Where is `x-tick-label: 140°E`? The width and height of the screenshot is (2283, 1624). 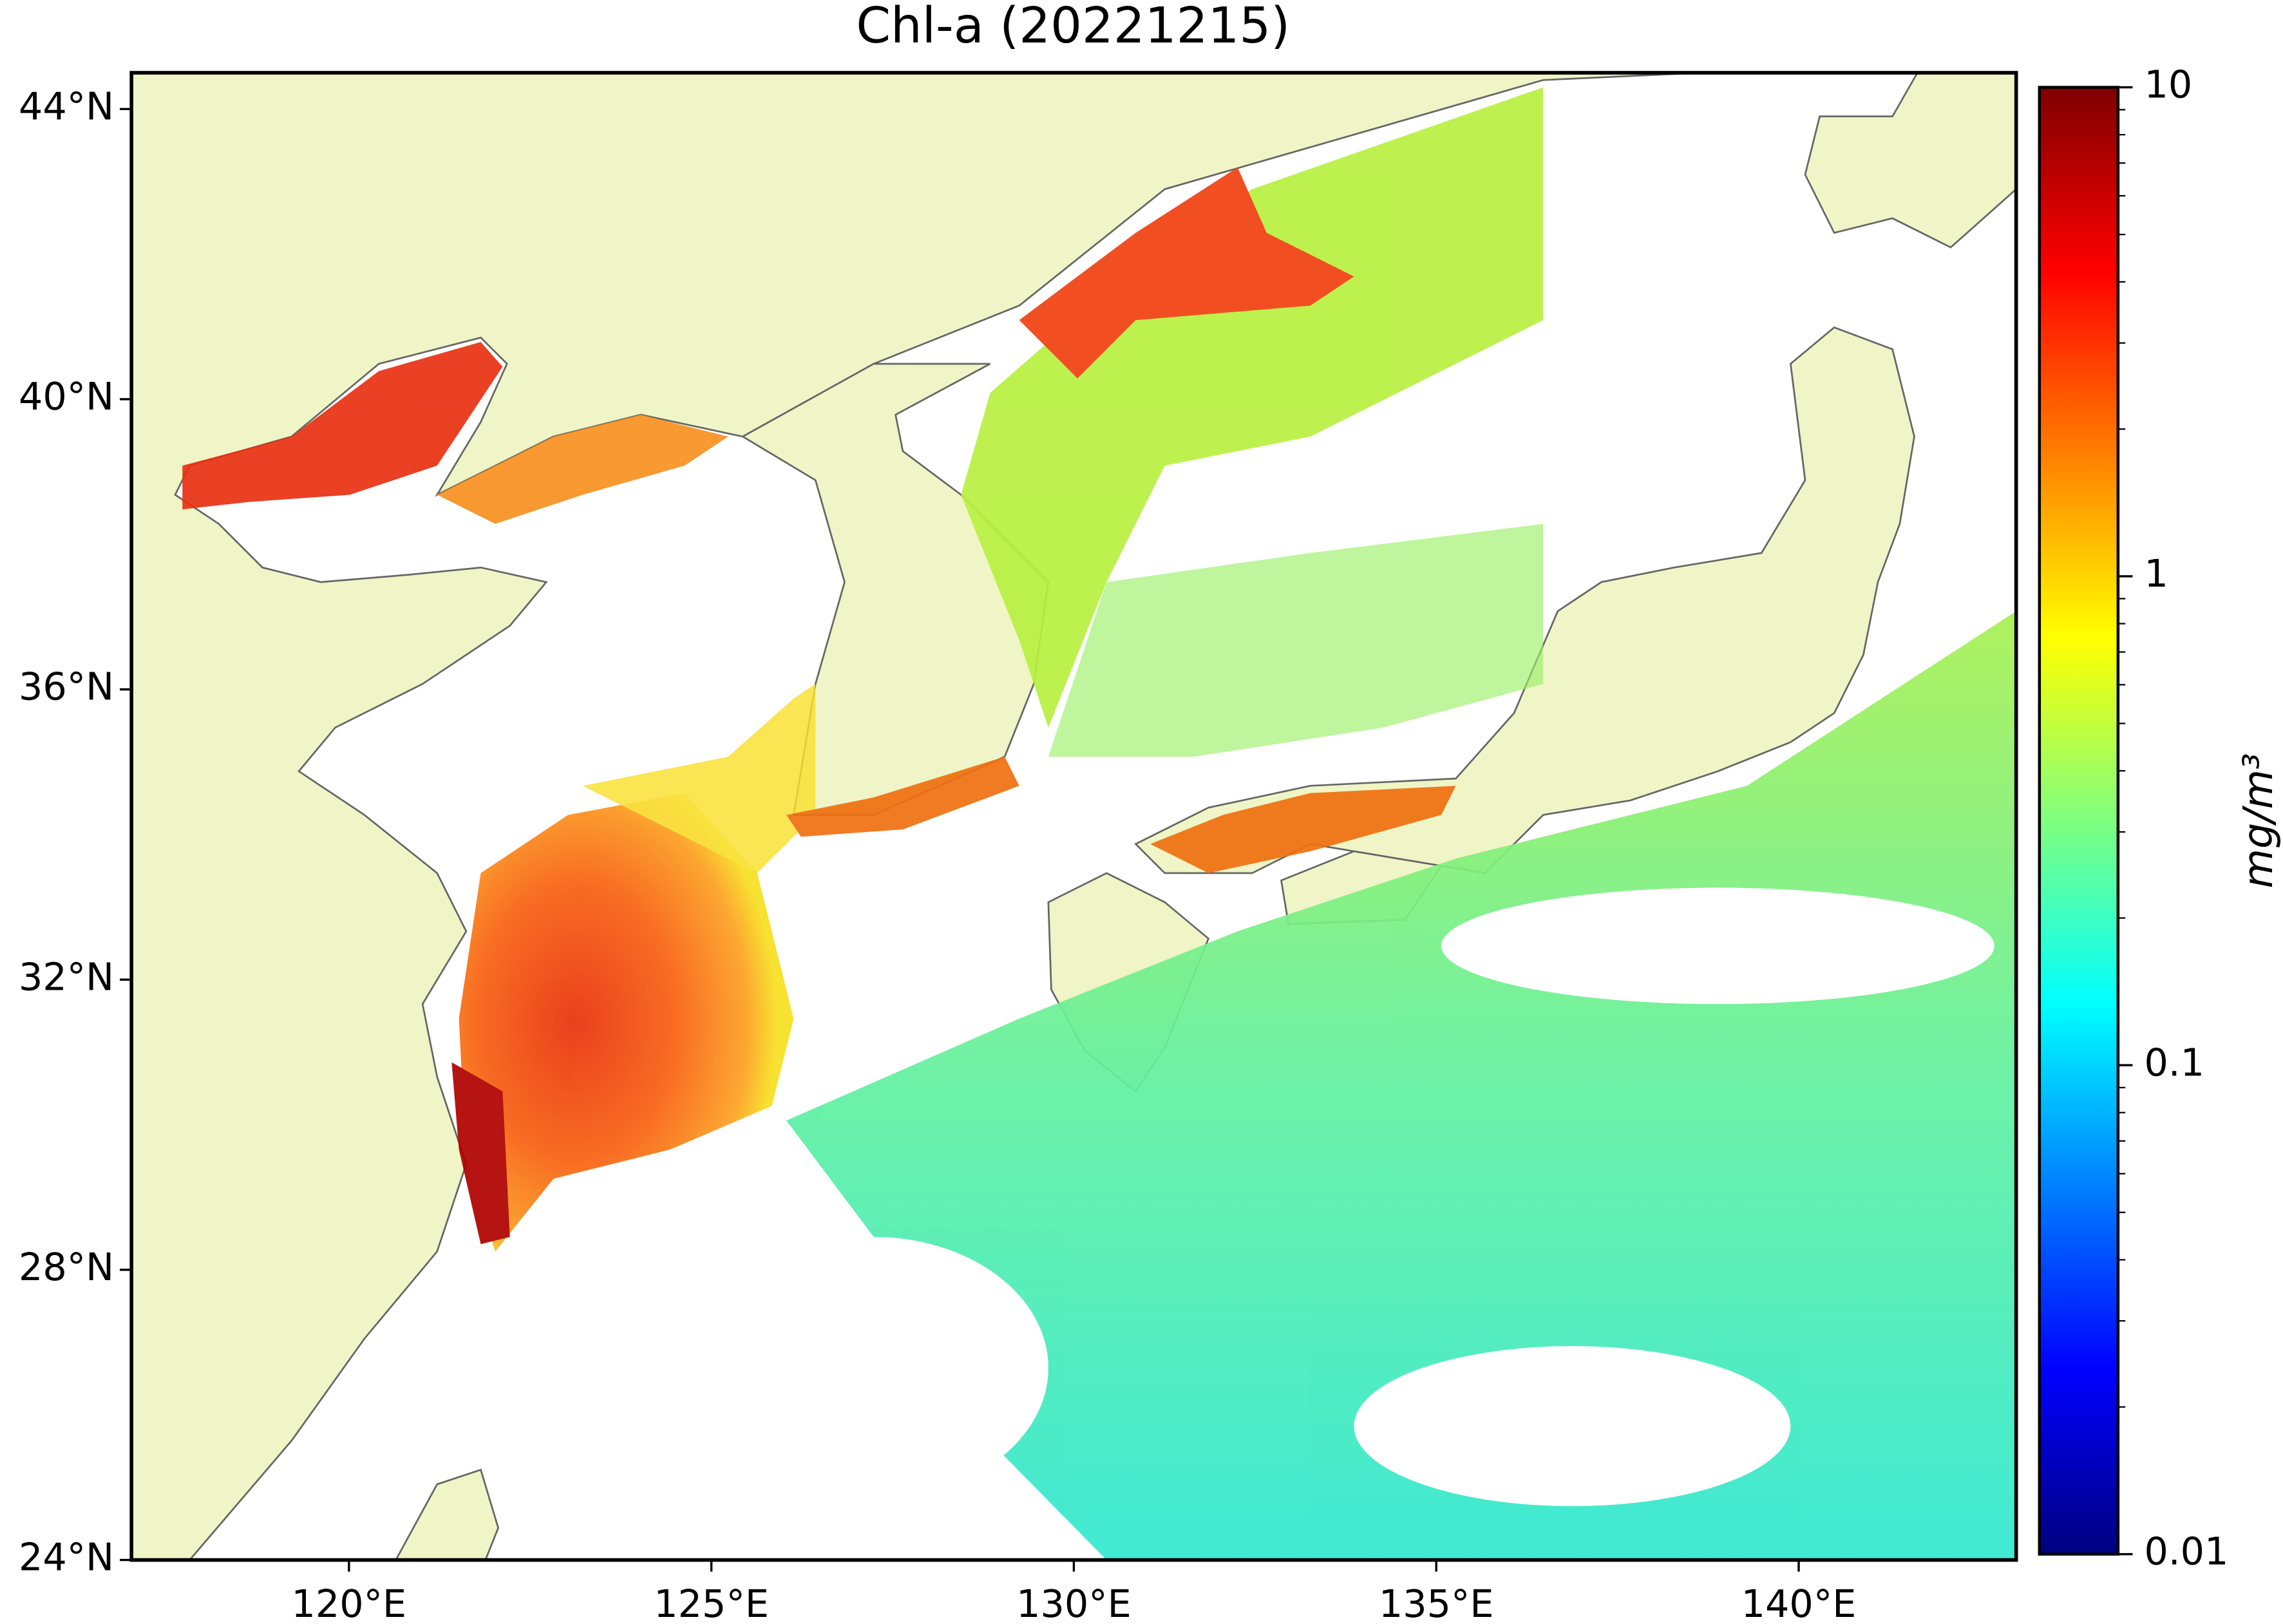
x-tick-label: 140°E is located at coordinates (1799, 1603).